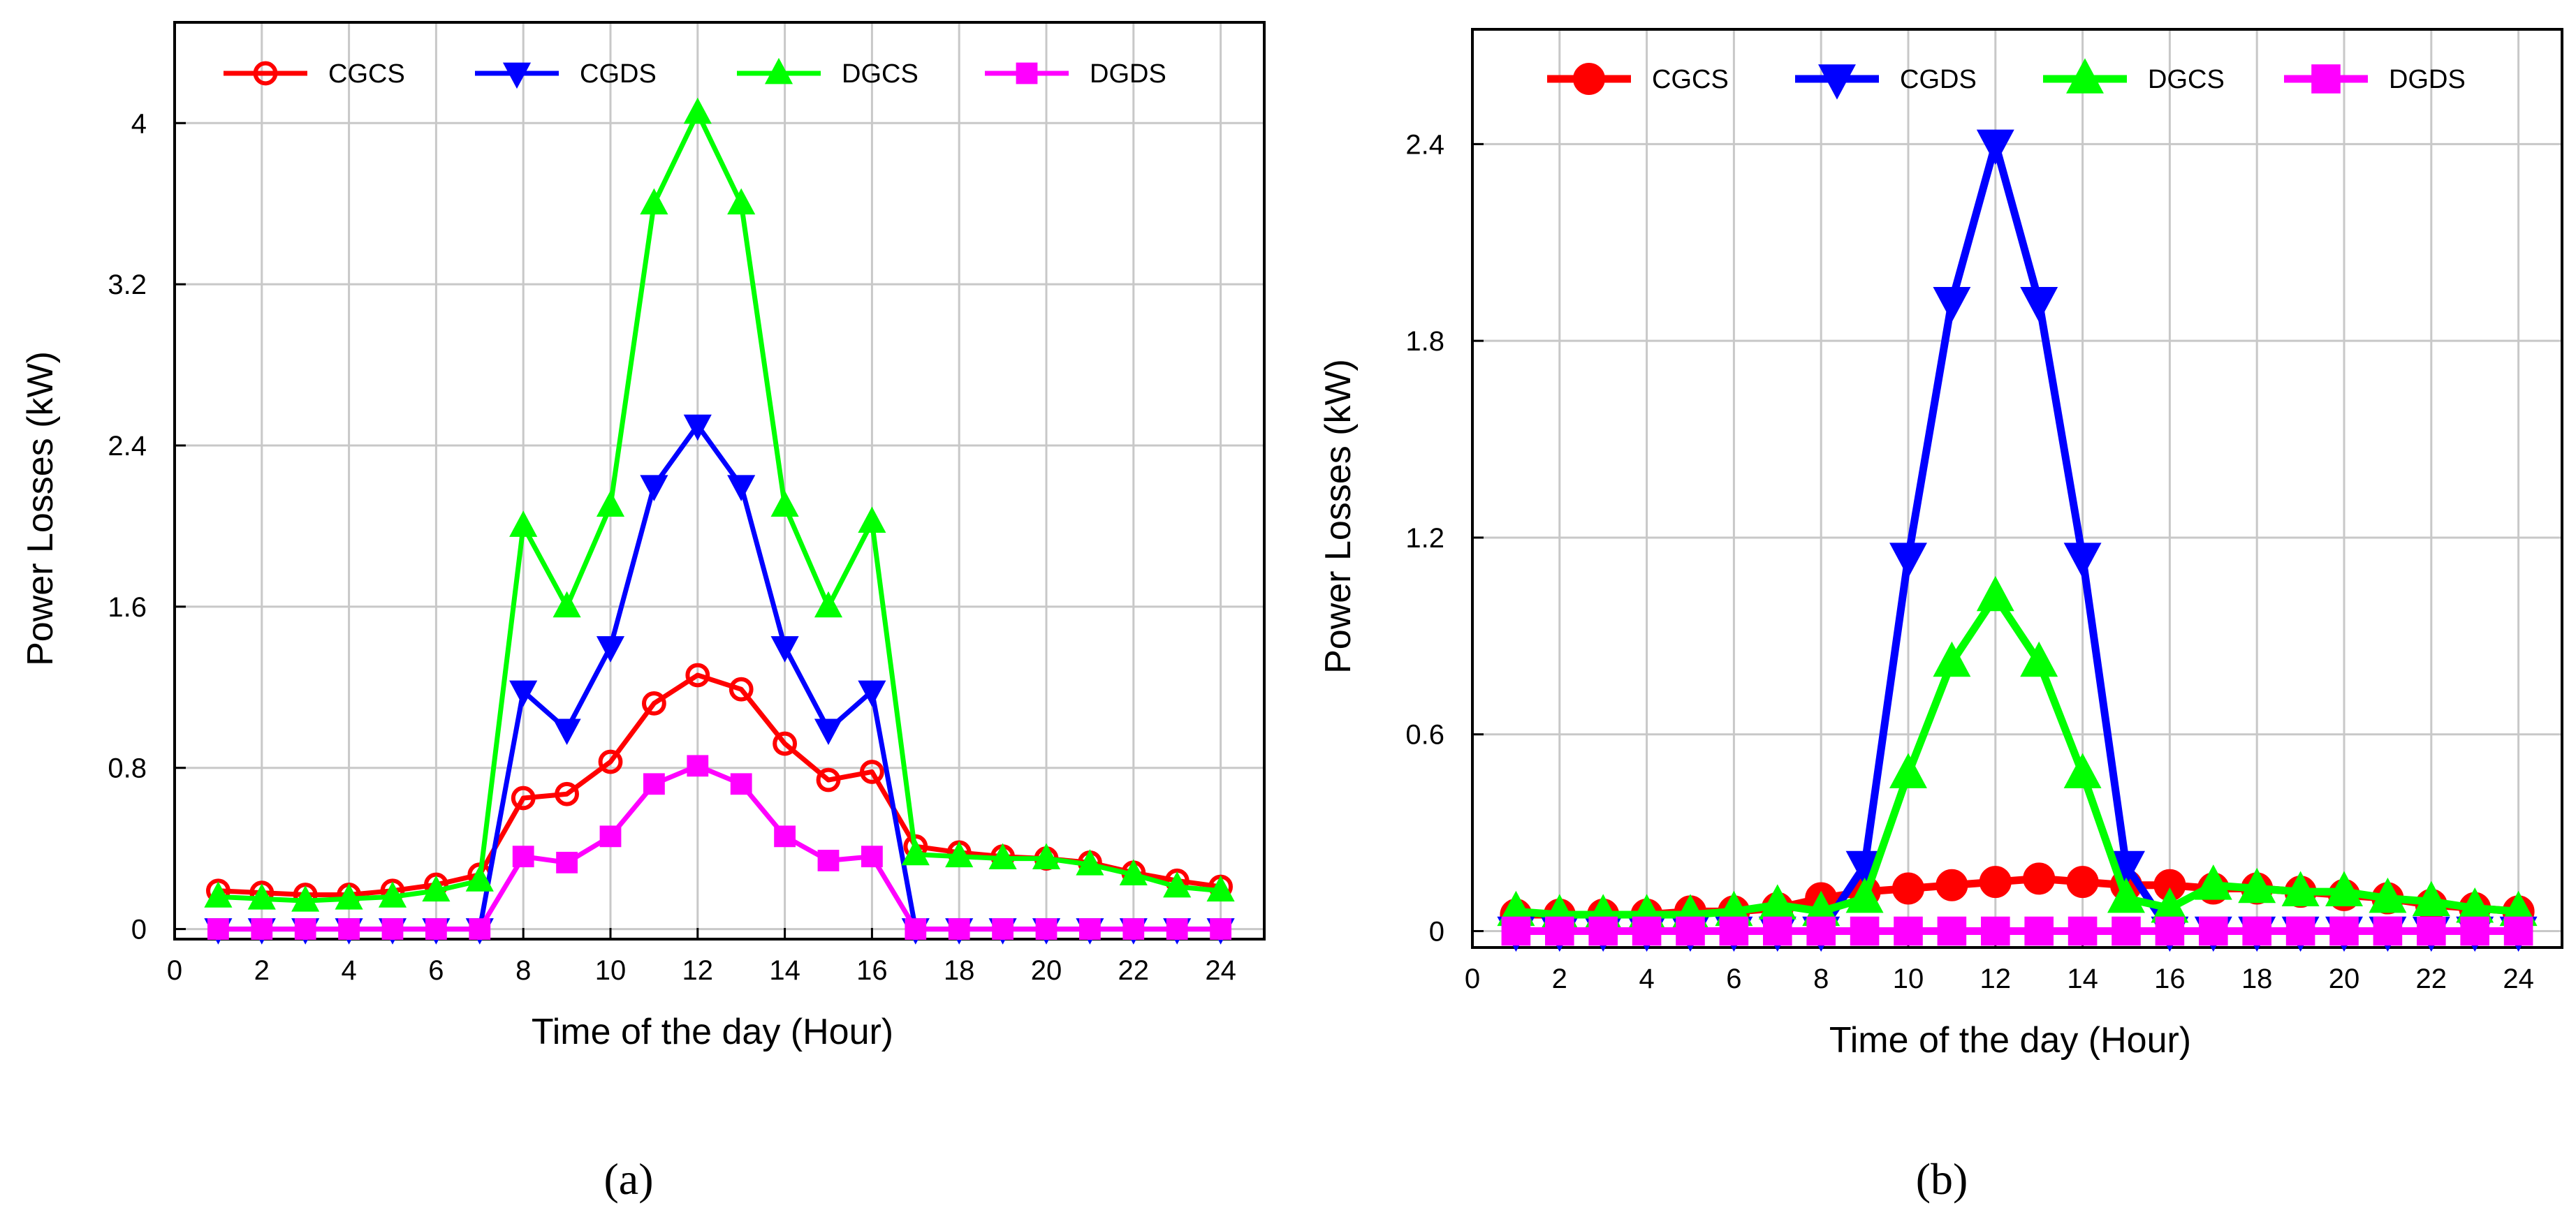 Image resolution: width=2576 pixels, height=1224 pixels. Describe the element at coordinates (523, 971) in the screenshot. I see `x-tick-label: 8` at that location.